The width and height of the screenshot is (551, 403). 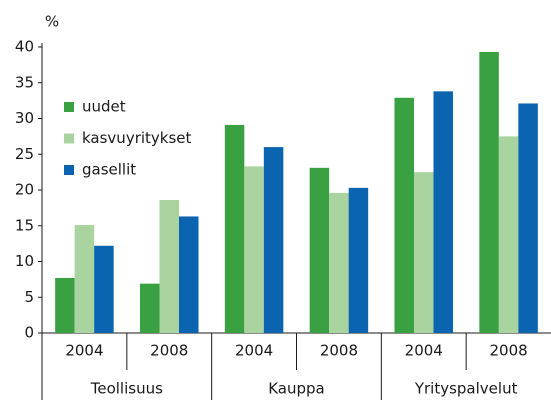 What do you see at coordinates (29, 333) in the screenshot?
I see `y-tick-label: 0` at bounding box center [29, 333].